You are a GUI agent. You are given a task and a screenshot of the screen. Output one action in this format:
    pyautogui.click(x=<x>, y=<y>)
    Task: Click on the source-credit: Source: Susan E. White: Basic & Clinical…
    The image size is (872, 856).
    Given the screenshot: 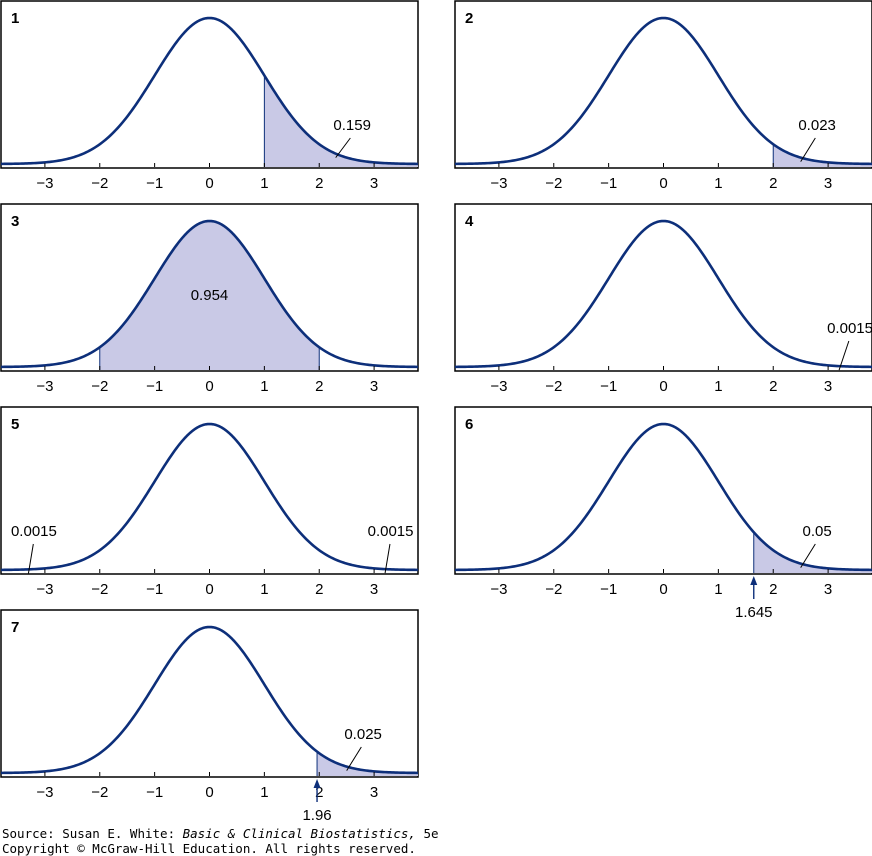 What is the action you would take?
    pyautogui.click(x=220, y=841)
    